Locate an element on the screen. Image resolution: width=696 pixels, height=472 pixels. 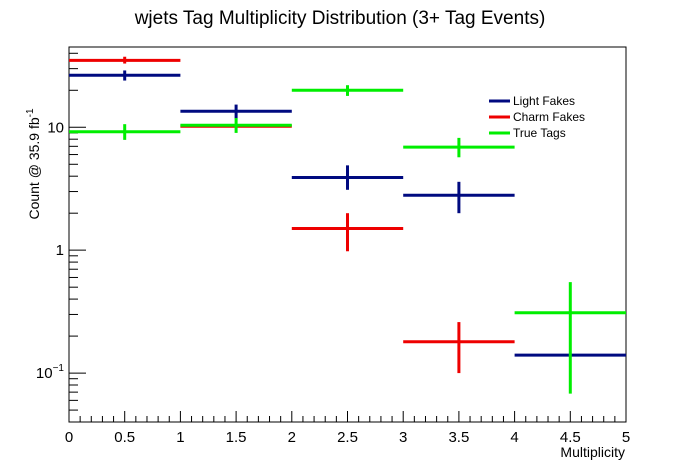
y-axis-label: Count @ 35.9 fb-1 is located at coordinates (33, 164).